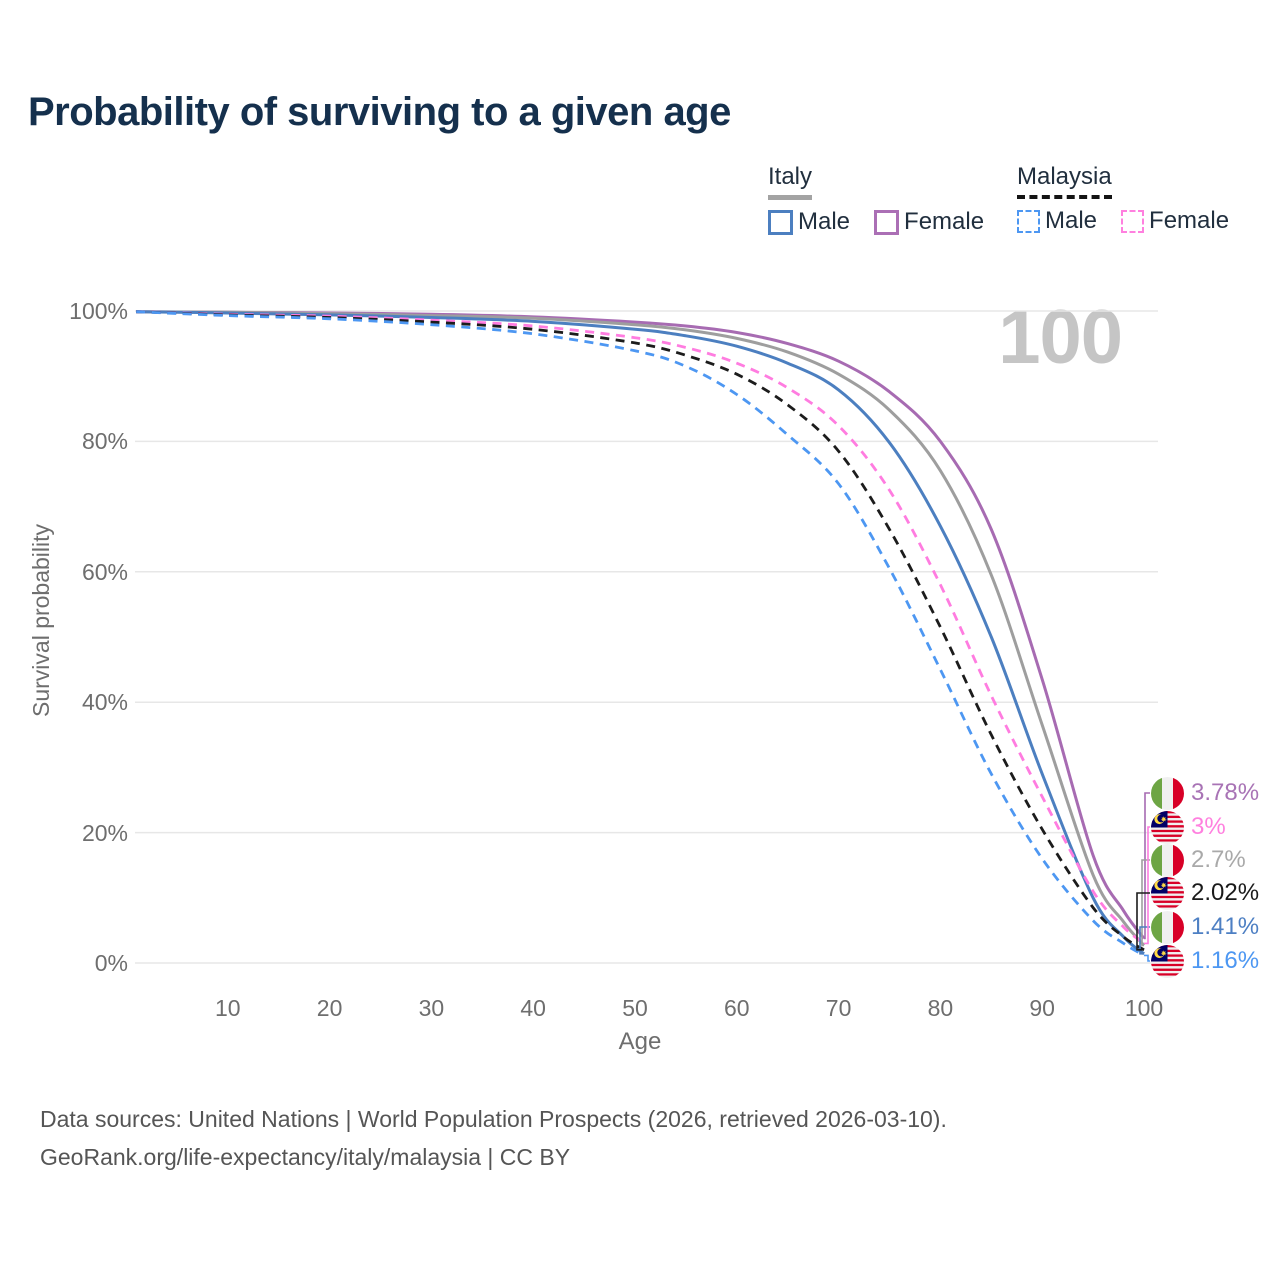 The image size is (1280, 1280). Describe the element at coordinates (940, 1008) in the screenshot. I see `x-tick-label-80: 80` at that location.